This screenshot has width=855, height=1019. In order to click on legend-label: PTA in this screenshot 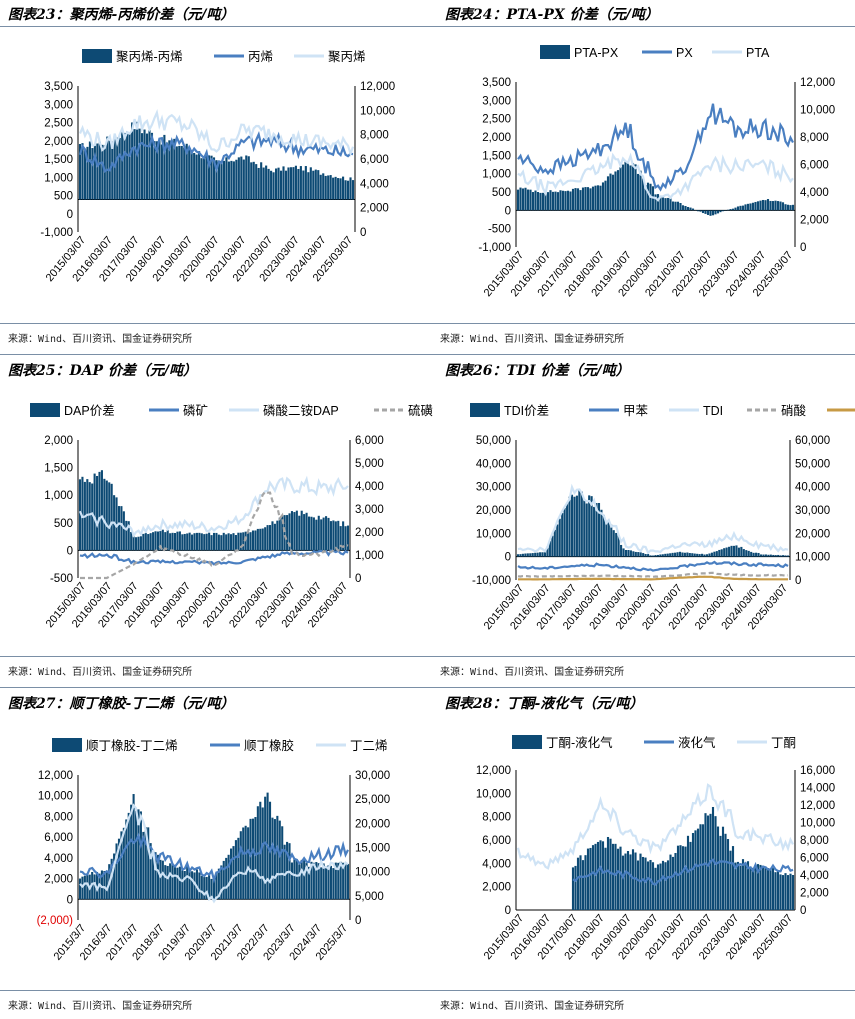, I will do `click(758, 53)`.